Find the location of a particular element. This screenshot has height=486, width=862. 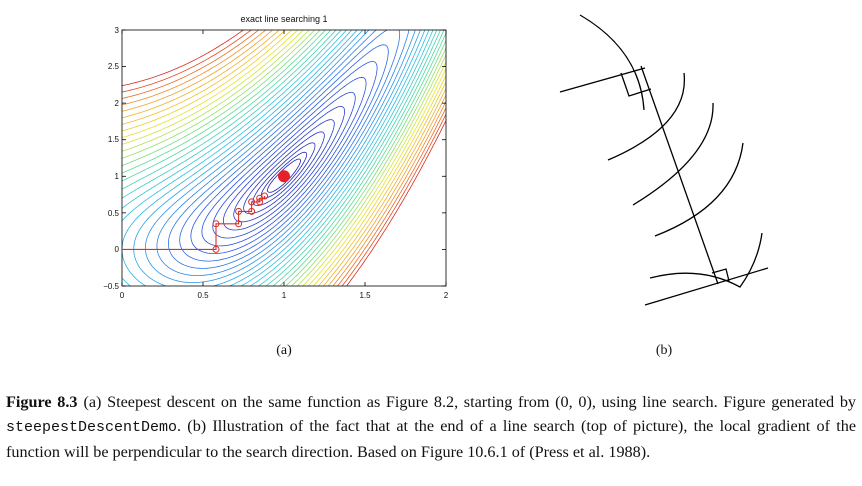

panel-b-label: (b) is located at coordinates (664, 350).